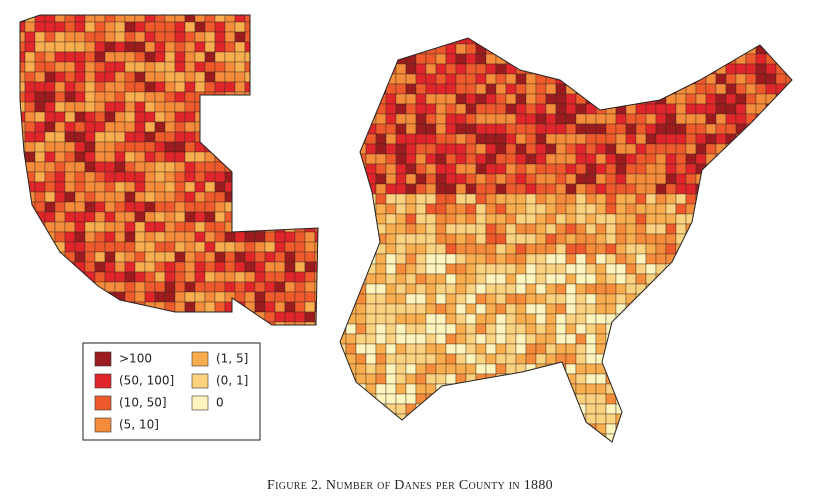  I want to click on legend-box, so click(171, 391).